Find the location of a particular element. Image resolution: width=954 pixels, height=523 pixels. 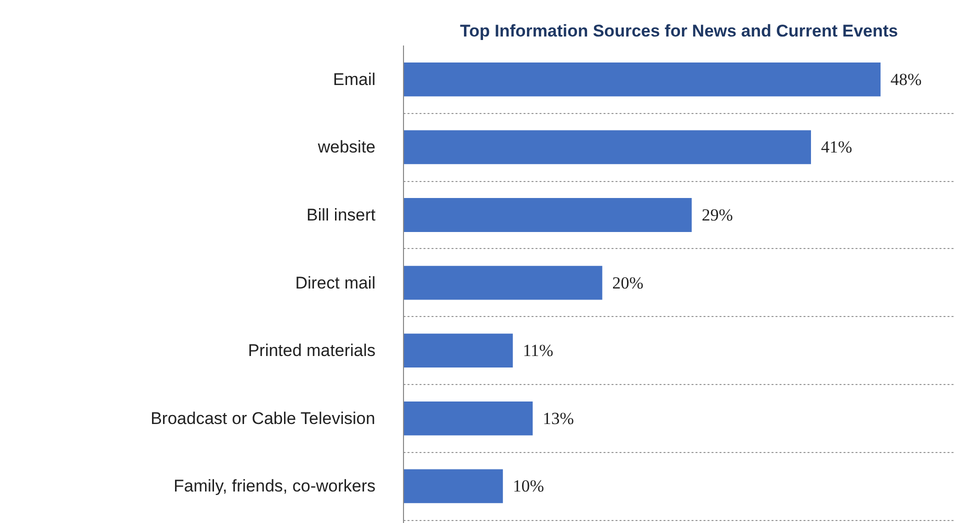

data-label: 13% is located at coordinates (558, 418).